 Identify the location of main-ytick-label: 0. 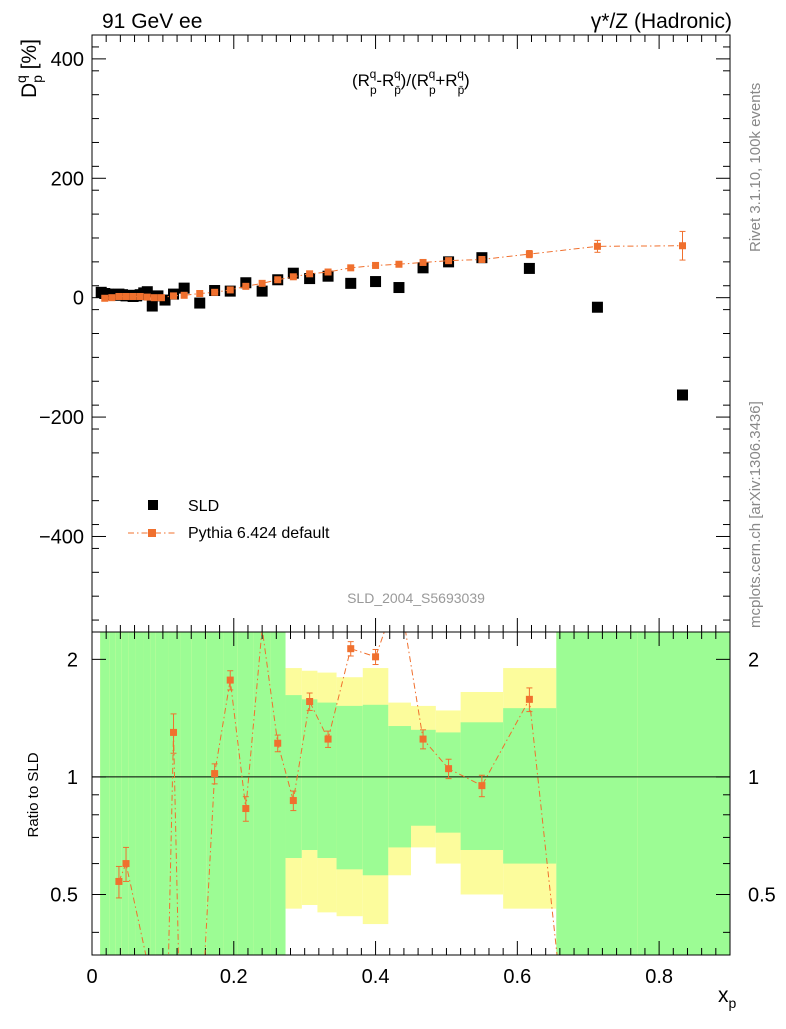
(78, 299).